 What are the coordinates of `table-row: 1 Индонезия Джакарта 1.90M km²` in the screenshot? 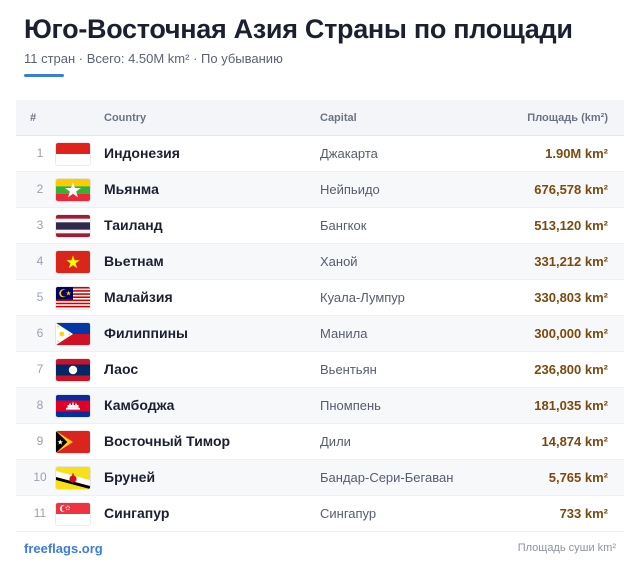 It's located at (320, 154).